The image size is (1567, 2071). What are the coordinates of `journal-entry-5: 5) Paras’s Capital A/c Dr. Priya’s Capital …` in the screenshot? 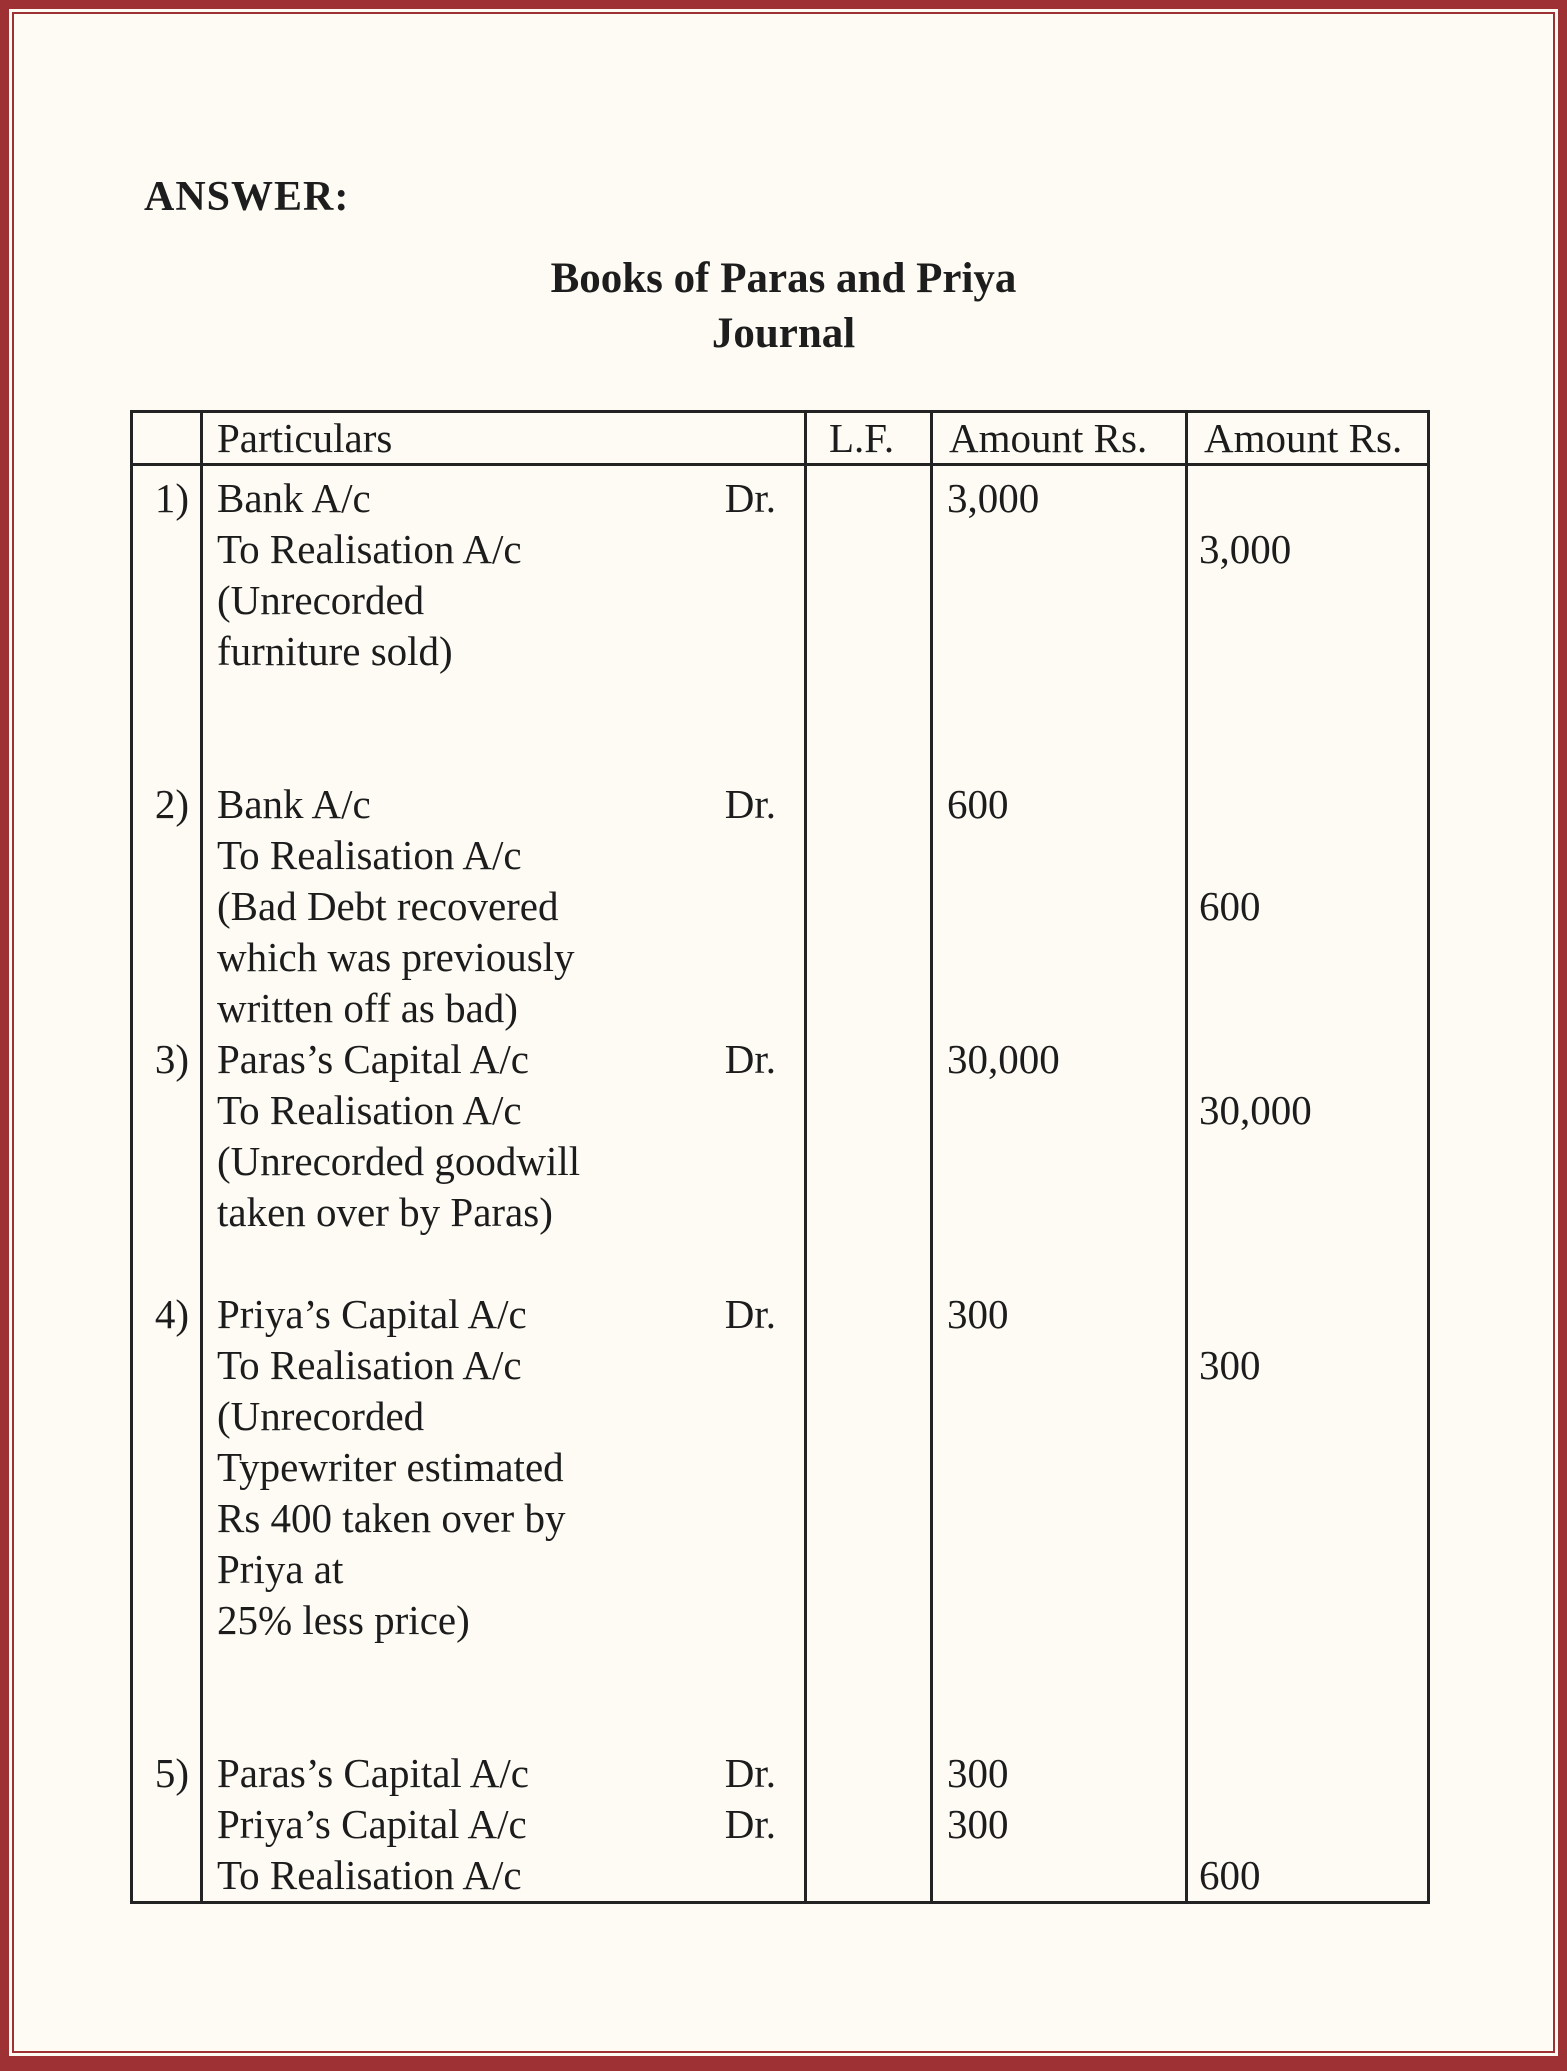 It's located at (780, 1824).